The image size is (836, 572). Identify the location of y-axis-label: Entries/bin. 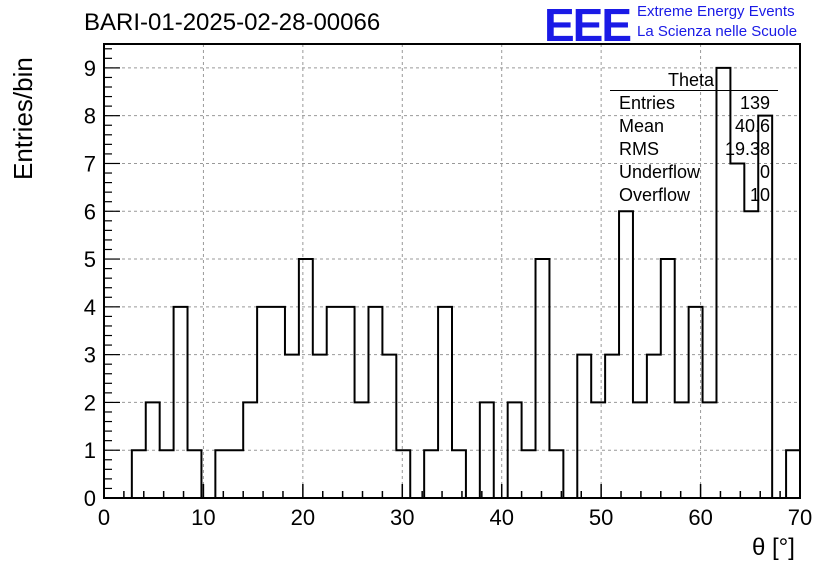
(23, 118).